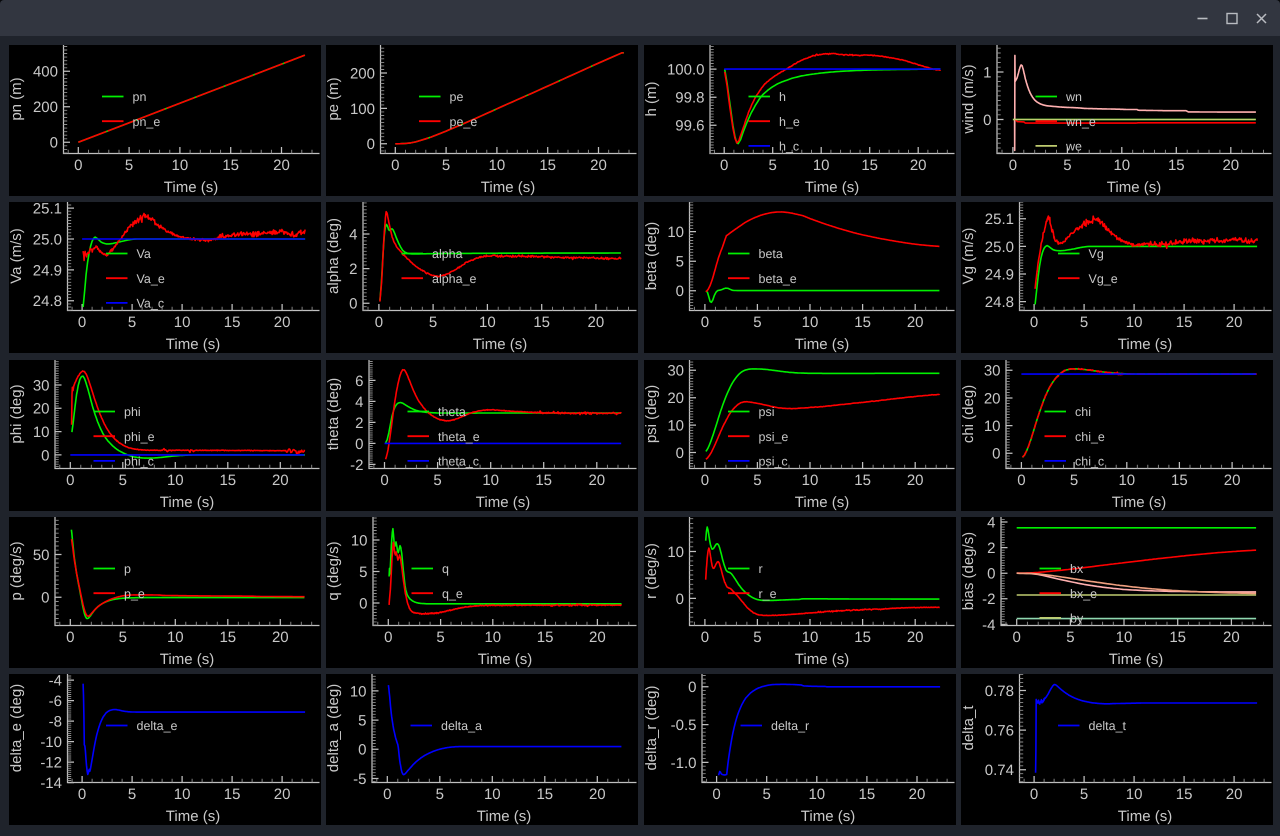 The image size is (1280, 836). I want to click on svg-text: Va, so click(144, 254).